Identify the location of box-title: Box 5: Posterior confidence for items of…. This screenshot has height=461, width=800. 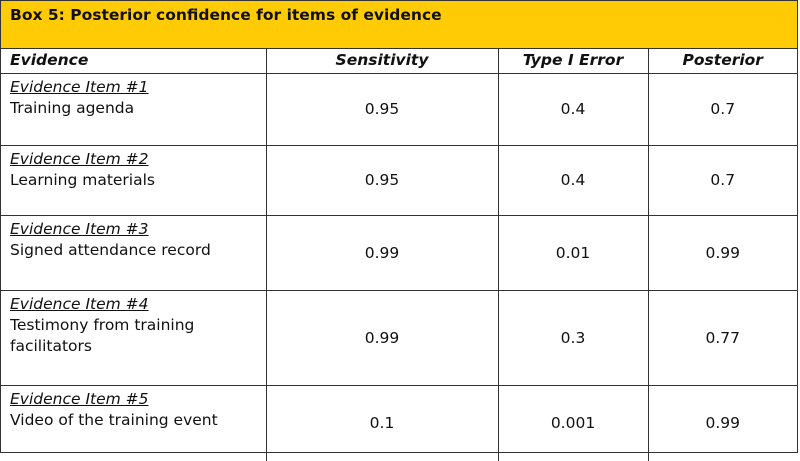
(226, 15).